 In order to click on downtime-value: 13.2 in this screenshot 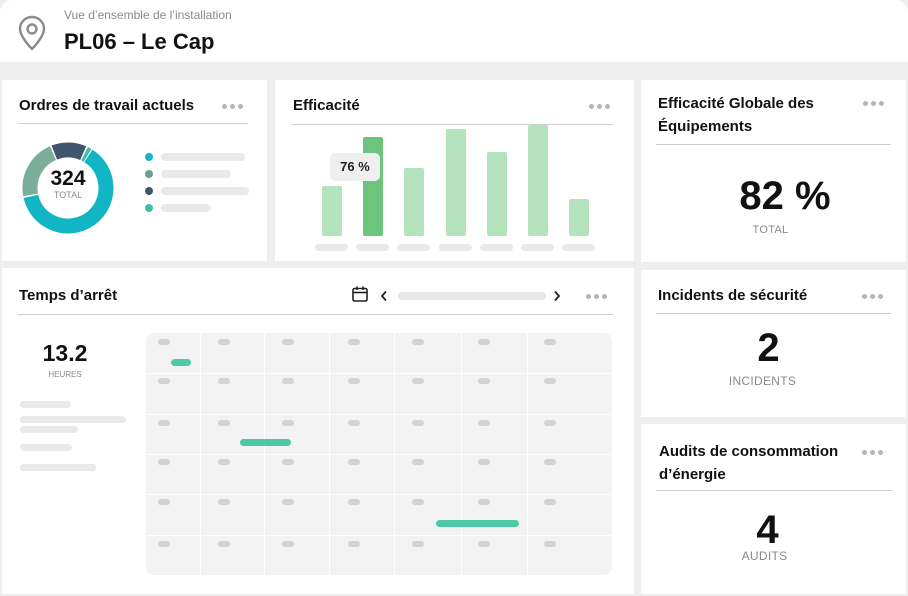, I will do `click(65, 353)`.